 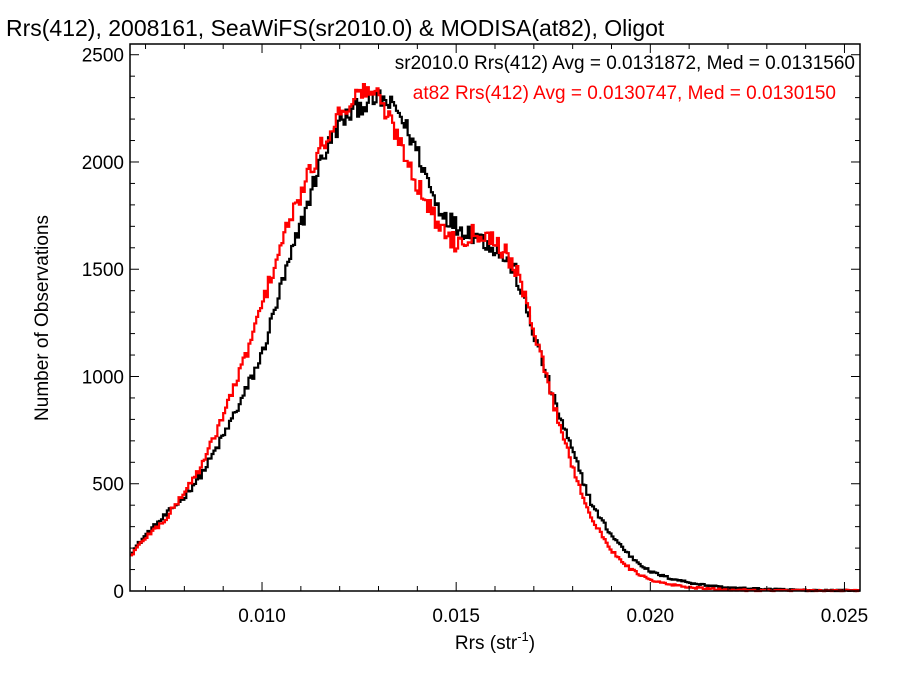 What do you see at coordinates (523, 636) in the screenshot?
I see `x-axis-label-superscript: -1` at bounding box center [523, 636].